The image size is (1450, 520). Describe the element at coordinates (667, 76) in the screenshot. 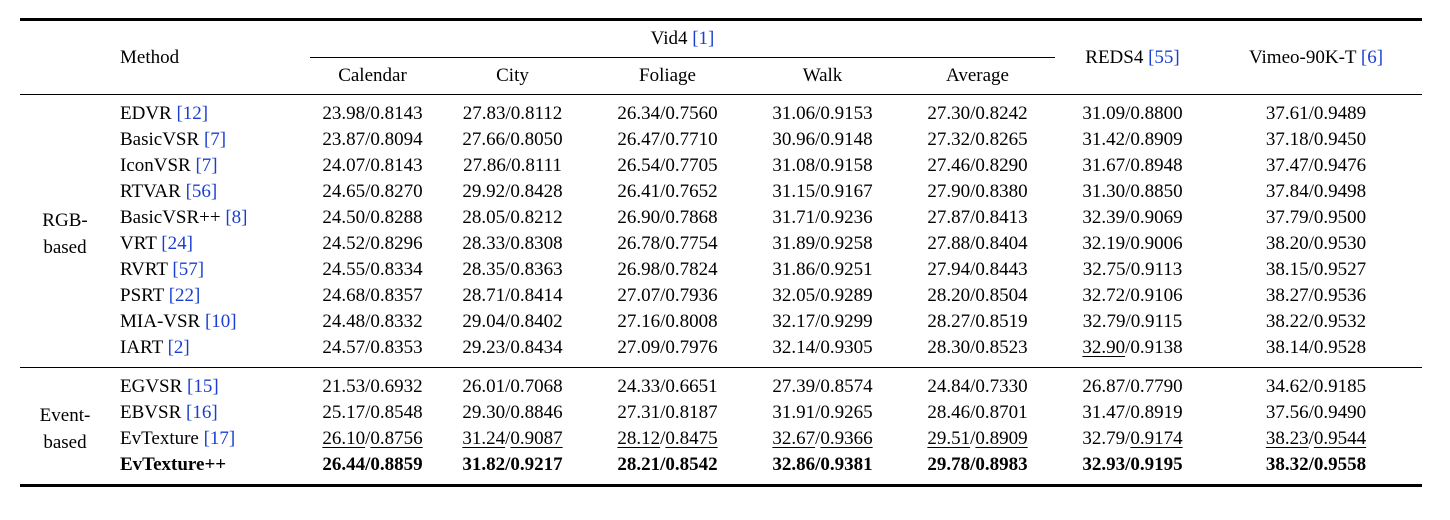

I see `vid4-subcol-foliage: Foliage` at that location.